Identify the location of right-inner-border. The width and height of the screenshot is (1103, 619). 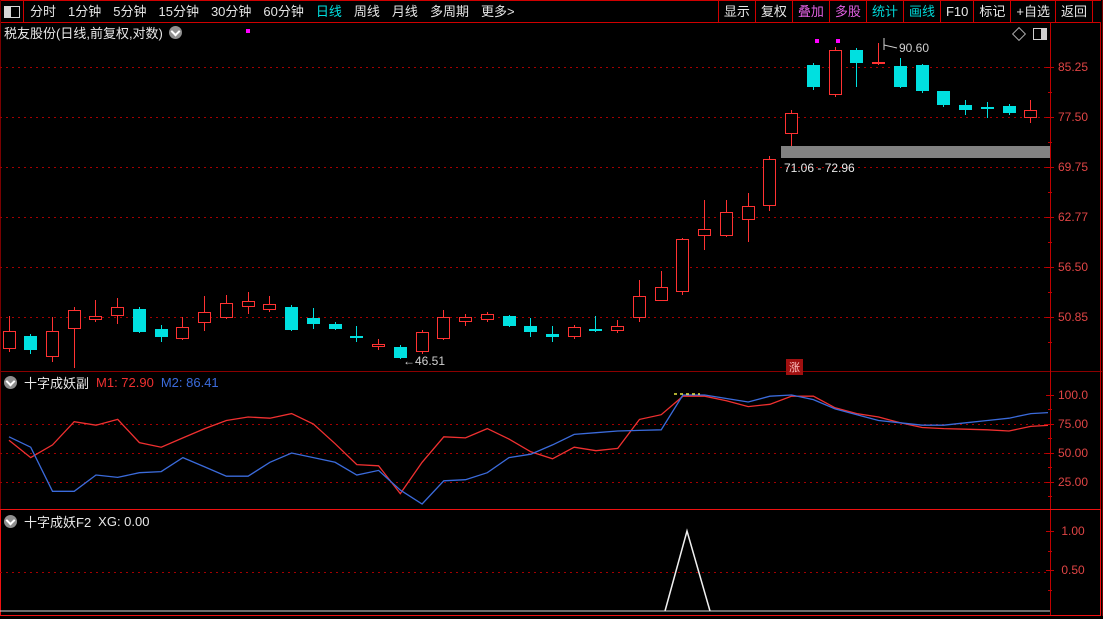
(1100, 319).